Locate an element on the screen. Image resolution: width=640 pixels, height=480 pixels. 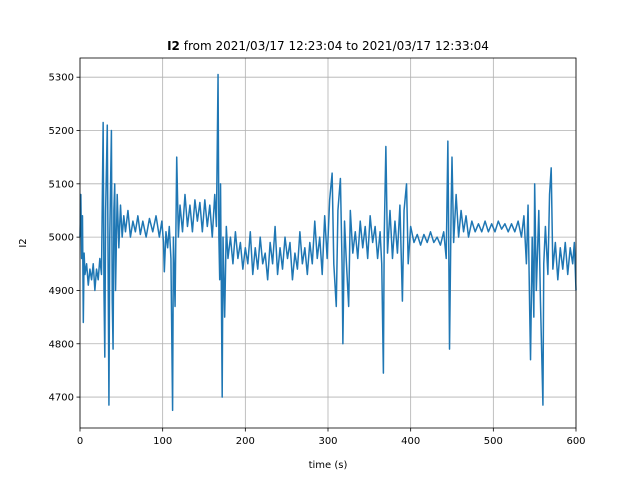
x-tick-label: 200 is located at coordinates (245, 441).